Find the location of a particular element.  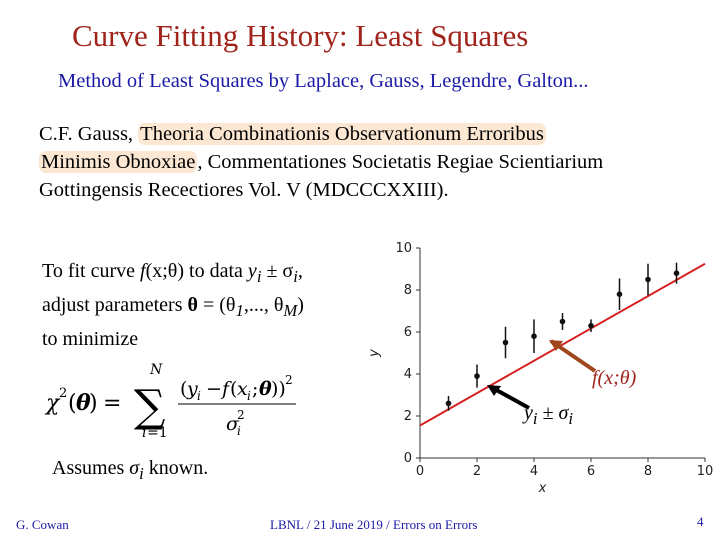

x-tick-label: 6 is located at coordinates (591, 471).